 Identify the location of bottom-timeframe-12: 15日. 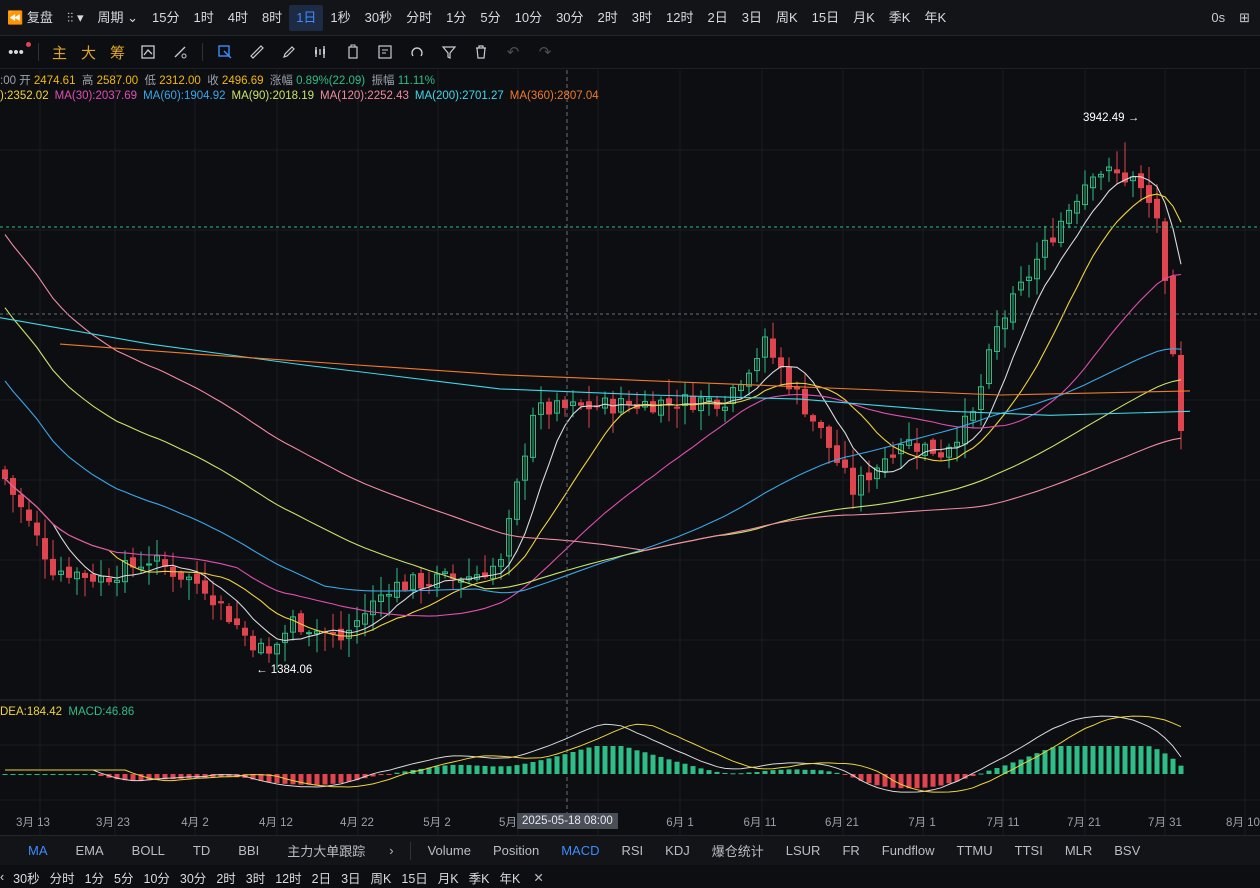
(414, 878).